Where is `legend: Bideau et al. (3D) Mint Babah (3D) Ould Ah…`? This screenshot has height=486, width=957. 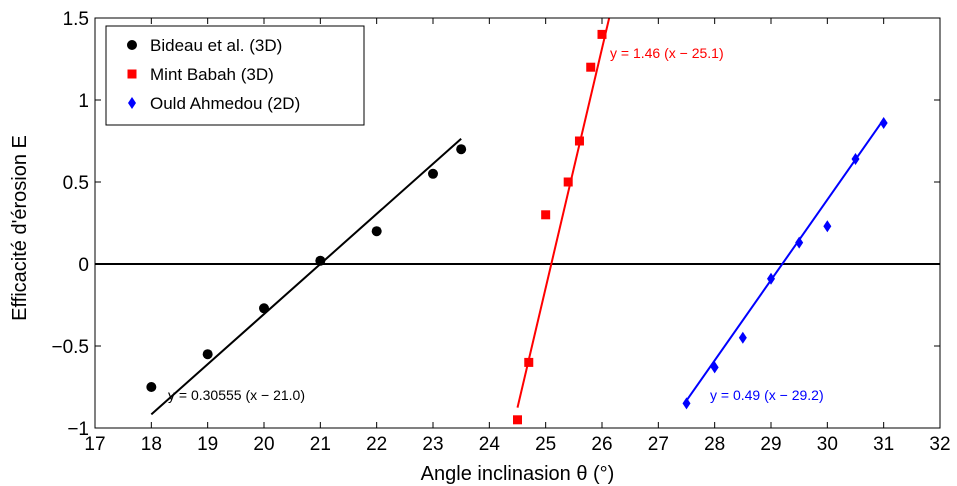 legend: Bideau et al. (3D) Mint Babah (3D) Ould Ah… is located at coordinates (235, 75).